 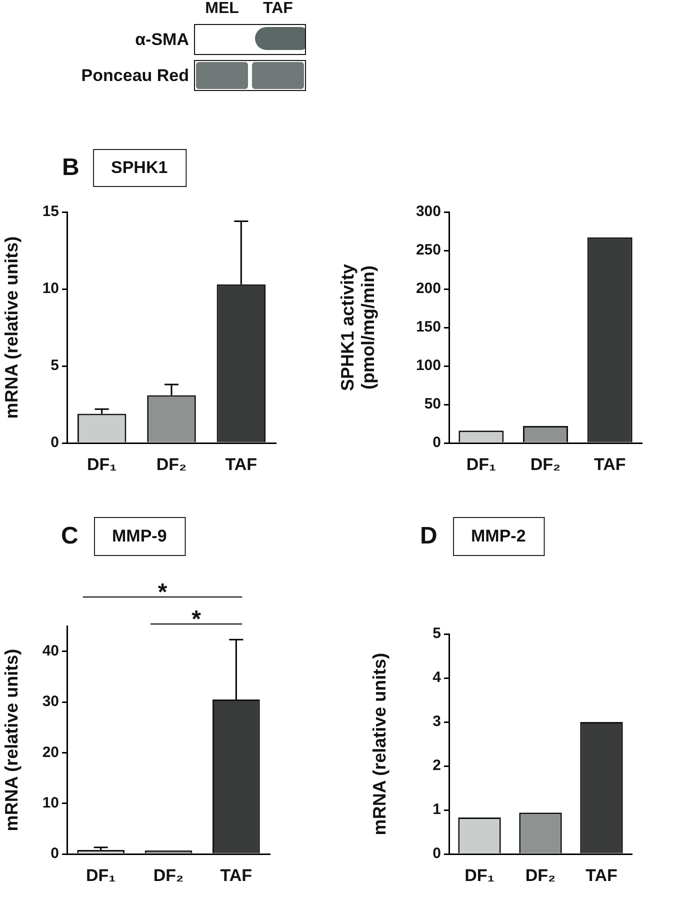 I want to click on y-tick-label: 20, so click(x=50, y=752).